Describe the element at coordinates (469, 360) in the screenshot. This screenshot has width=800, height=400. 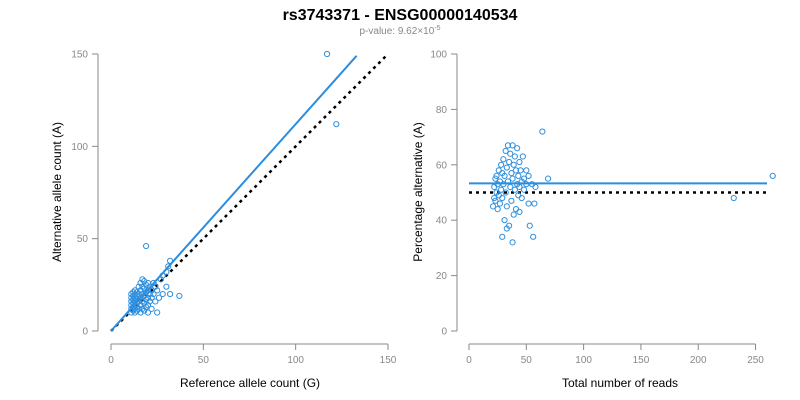
I see `x-tick-label: 0` at that location.